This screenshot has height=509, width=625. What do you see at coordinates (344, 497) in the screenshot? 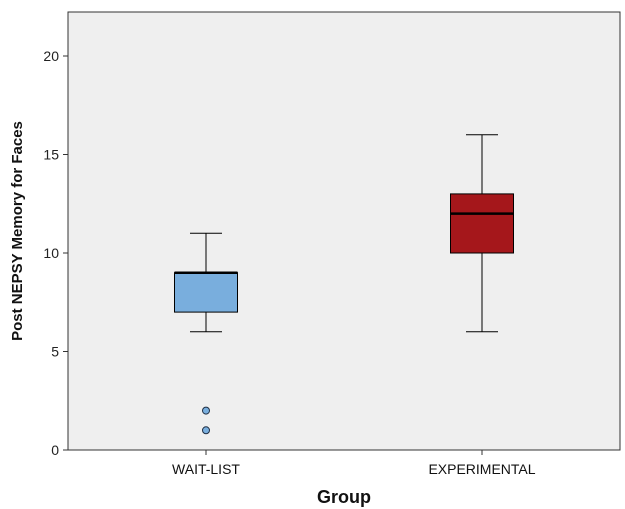
I see `x-axis-title: Group` at bounding box center [344, 497].